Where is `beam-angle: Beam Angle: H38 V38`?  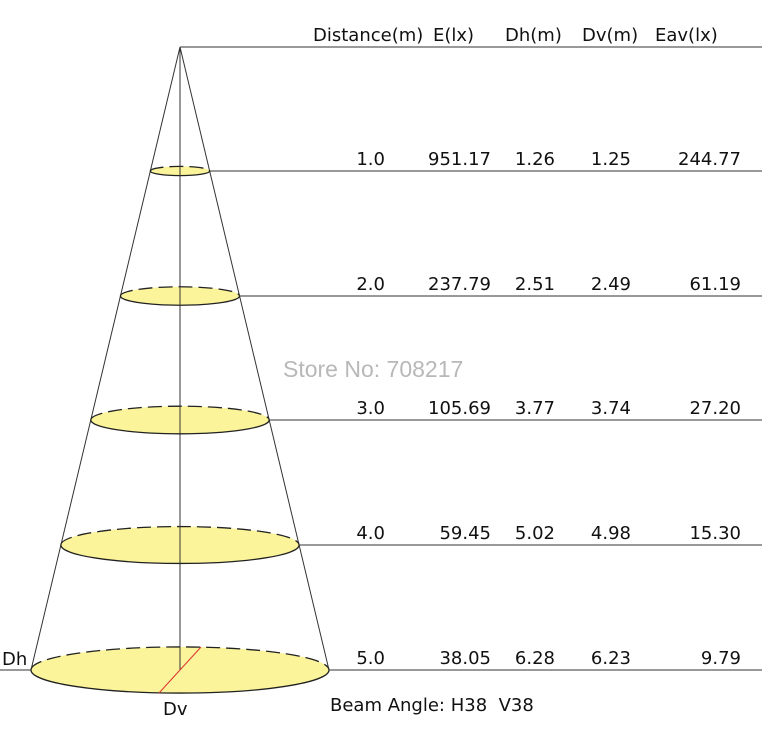 beam-angle: Beam Angle: H38 V38 is located at coordinates (432, 705).